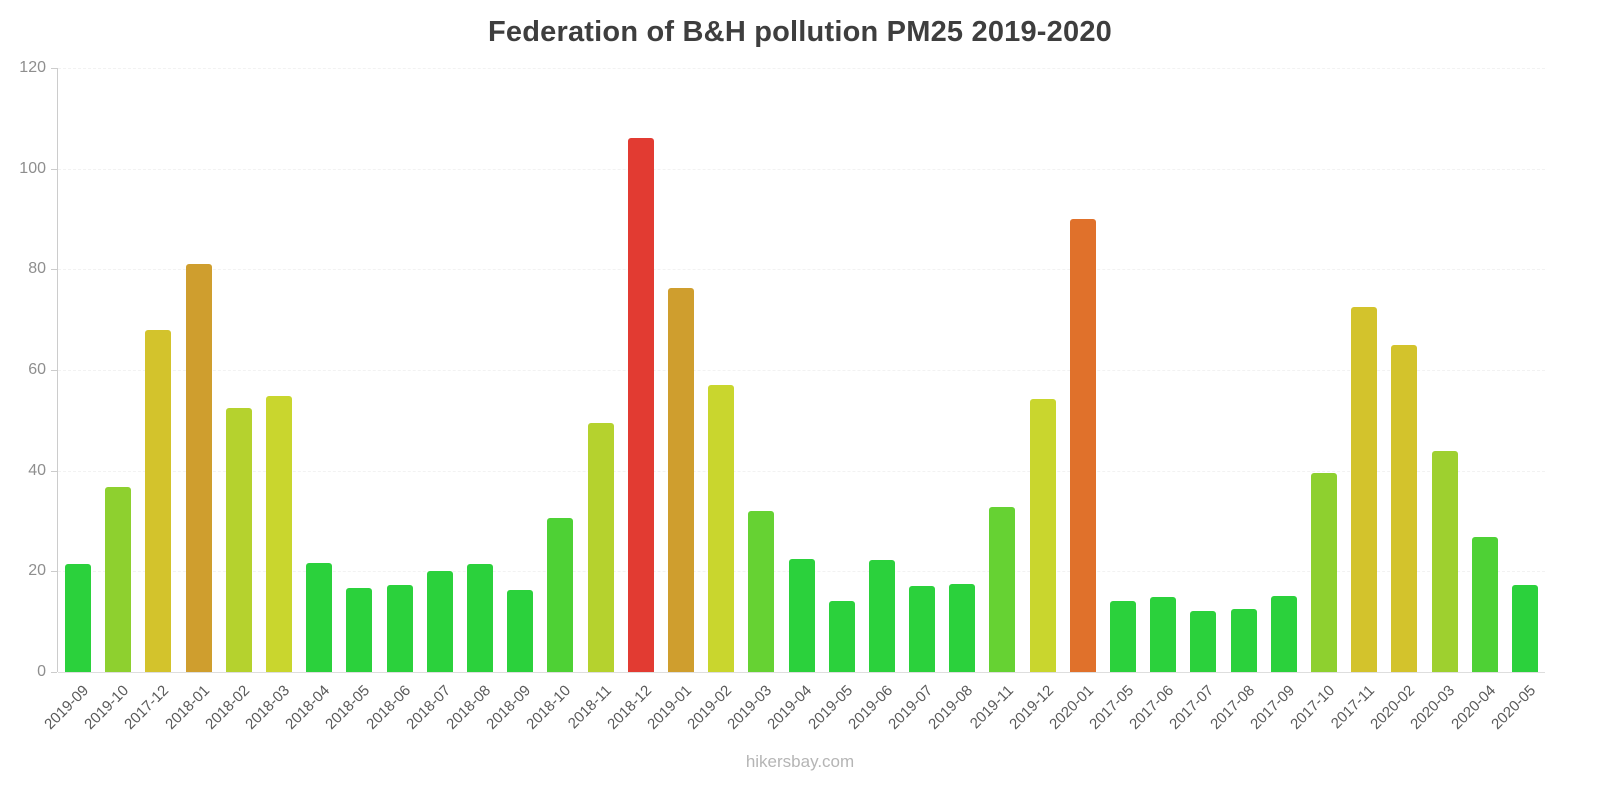  I want to click on y-axis-tick-label: 20, so click(37, 571).